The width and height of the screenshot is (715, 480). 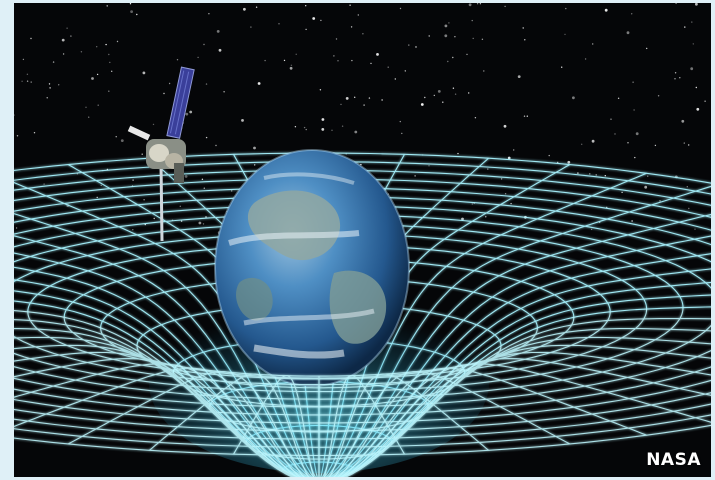 I want to click on satellite, so click(x=161, y=154).